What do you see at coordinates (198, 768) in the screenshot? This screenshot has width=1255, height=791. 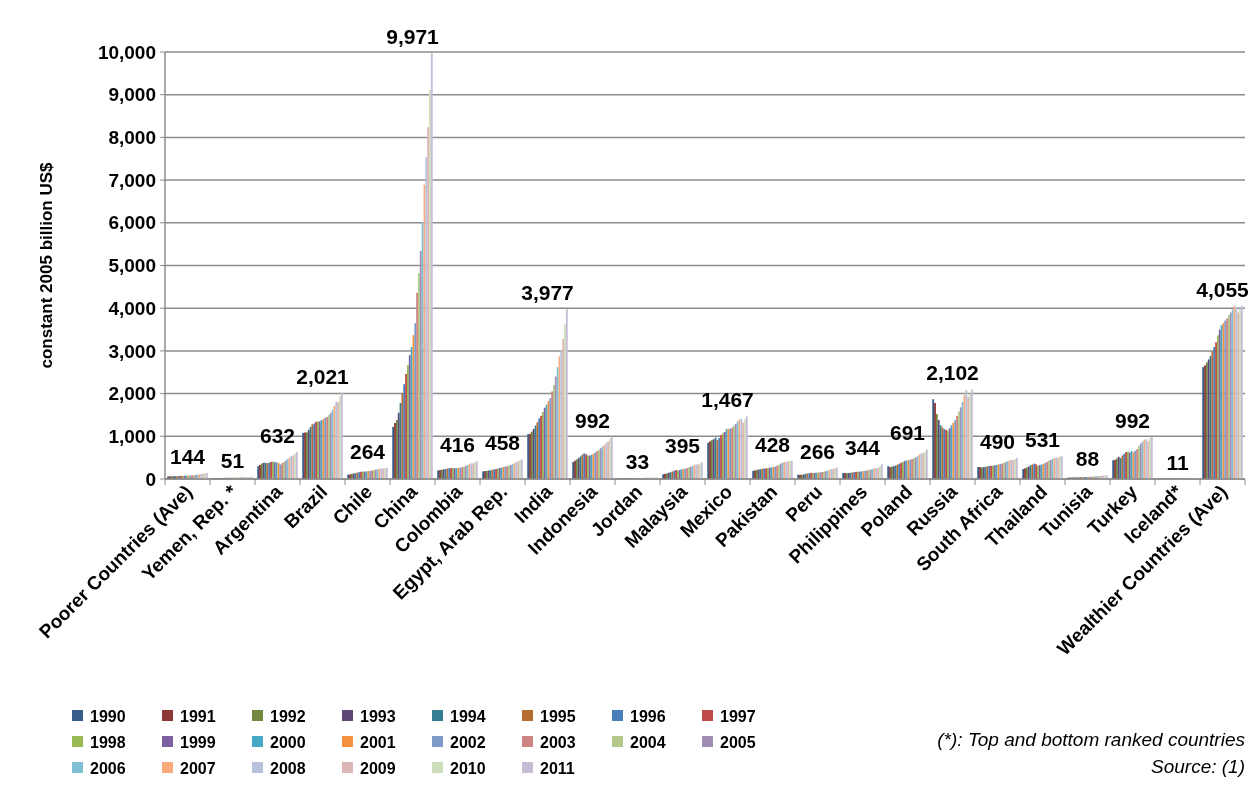 I see `legend-label: 2007` at bounding box center [198, 768].